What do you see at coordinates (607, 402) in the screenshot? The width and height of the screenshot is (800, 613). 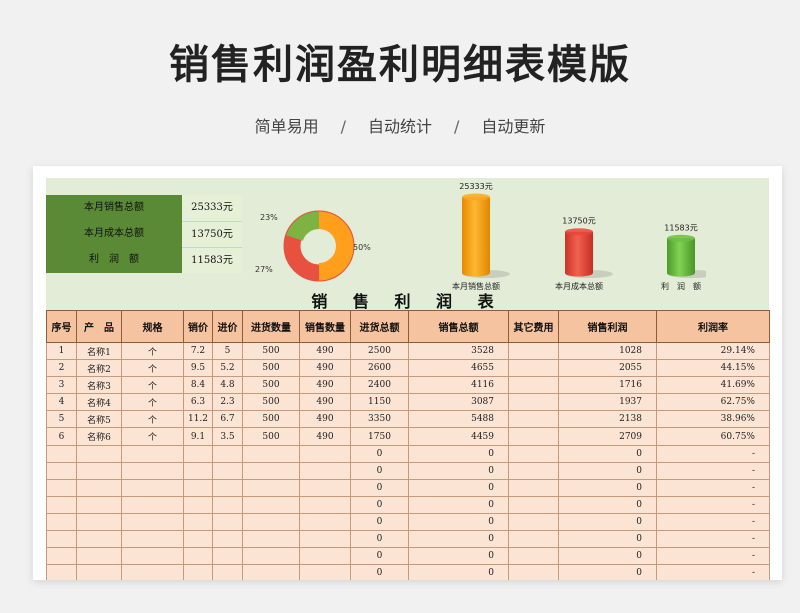 I see `table-cell: 1937` at bounding box center [607, 402].